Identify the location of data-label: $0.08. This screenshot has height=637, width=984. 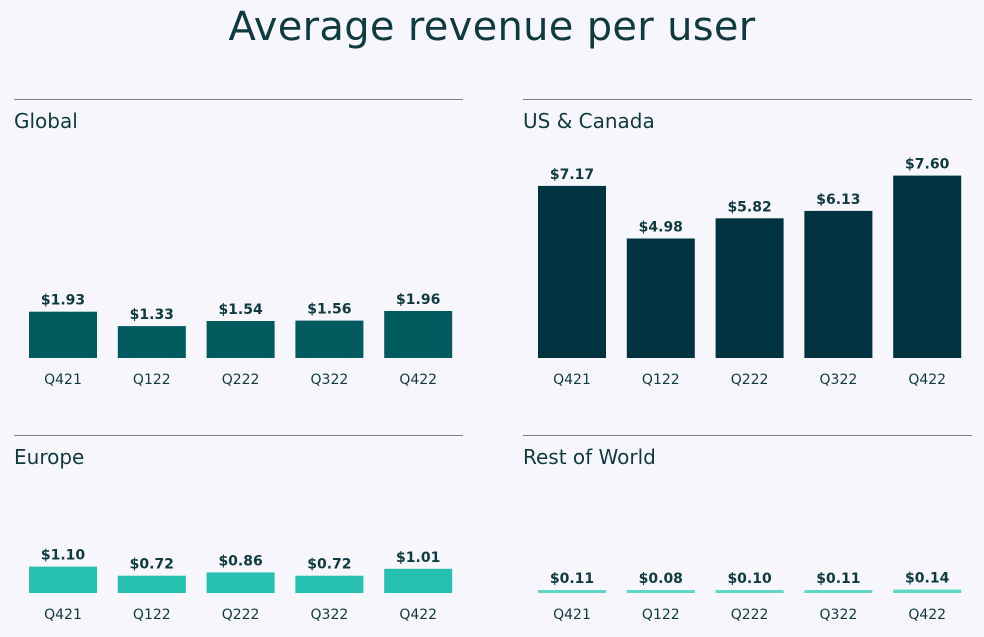
(661, 579).